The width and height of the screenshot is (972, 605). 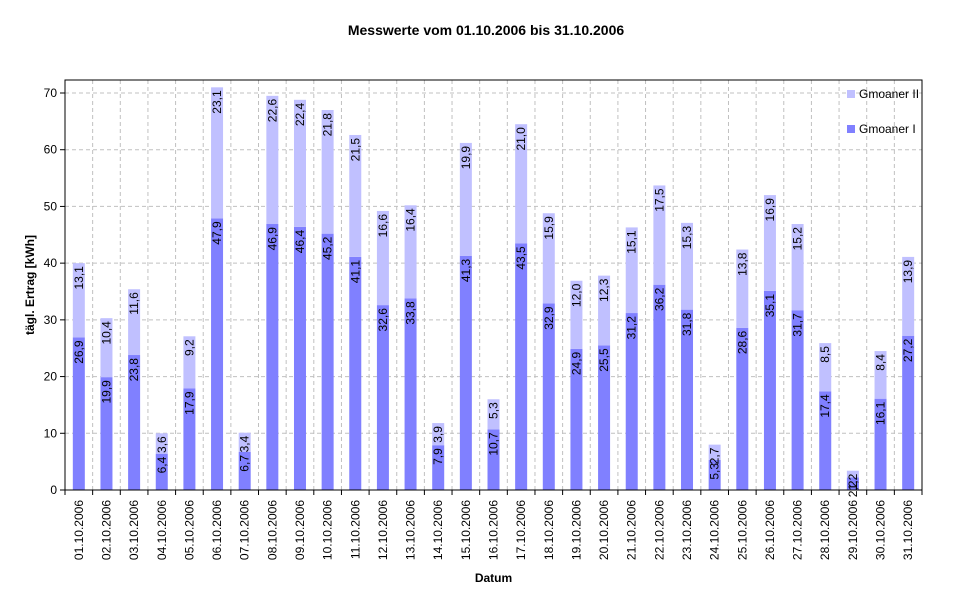 I want to click on data-label: 23,1, so click(x=217, y=102).